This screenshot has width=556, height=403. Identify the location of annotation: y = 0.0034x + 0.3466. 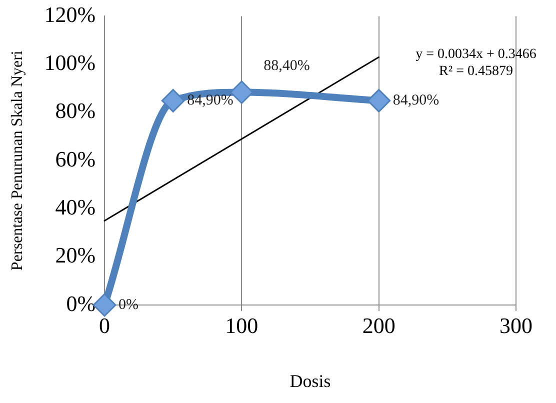
(476, 54).